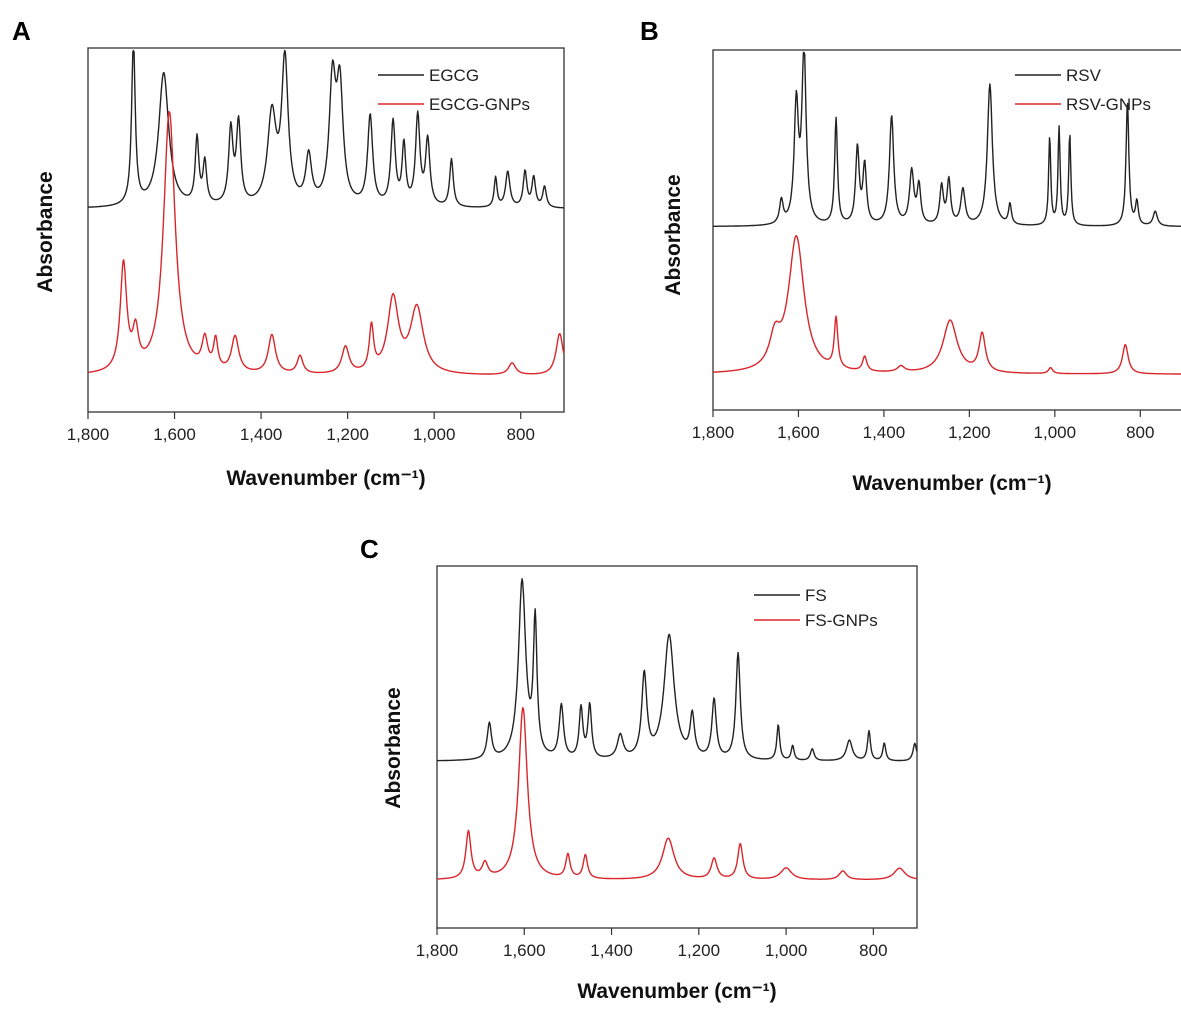 The width and height of the screenshot is (1181, 1015). I want to click on y-axis-title-a: Absorbance, so click(45, 231).